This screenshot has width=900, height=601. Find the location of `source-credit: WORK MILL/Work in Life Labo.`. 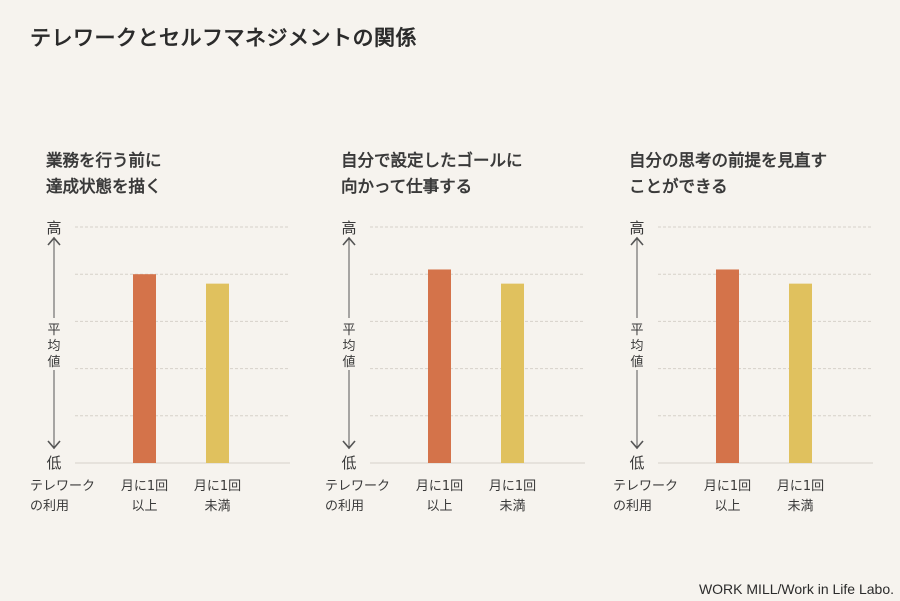

source-credit: WORK MILL/Work in Life Labo. is located at coordinates (796, 589).